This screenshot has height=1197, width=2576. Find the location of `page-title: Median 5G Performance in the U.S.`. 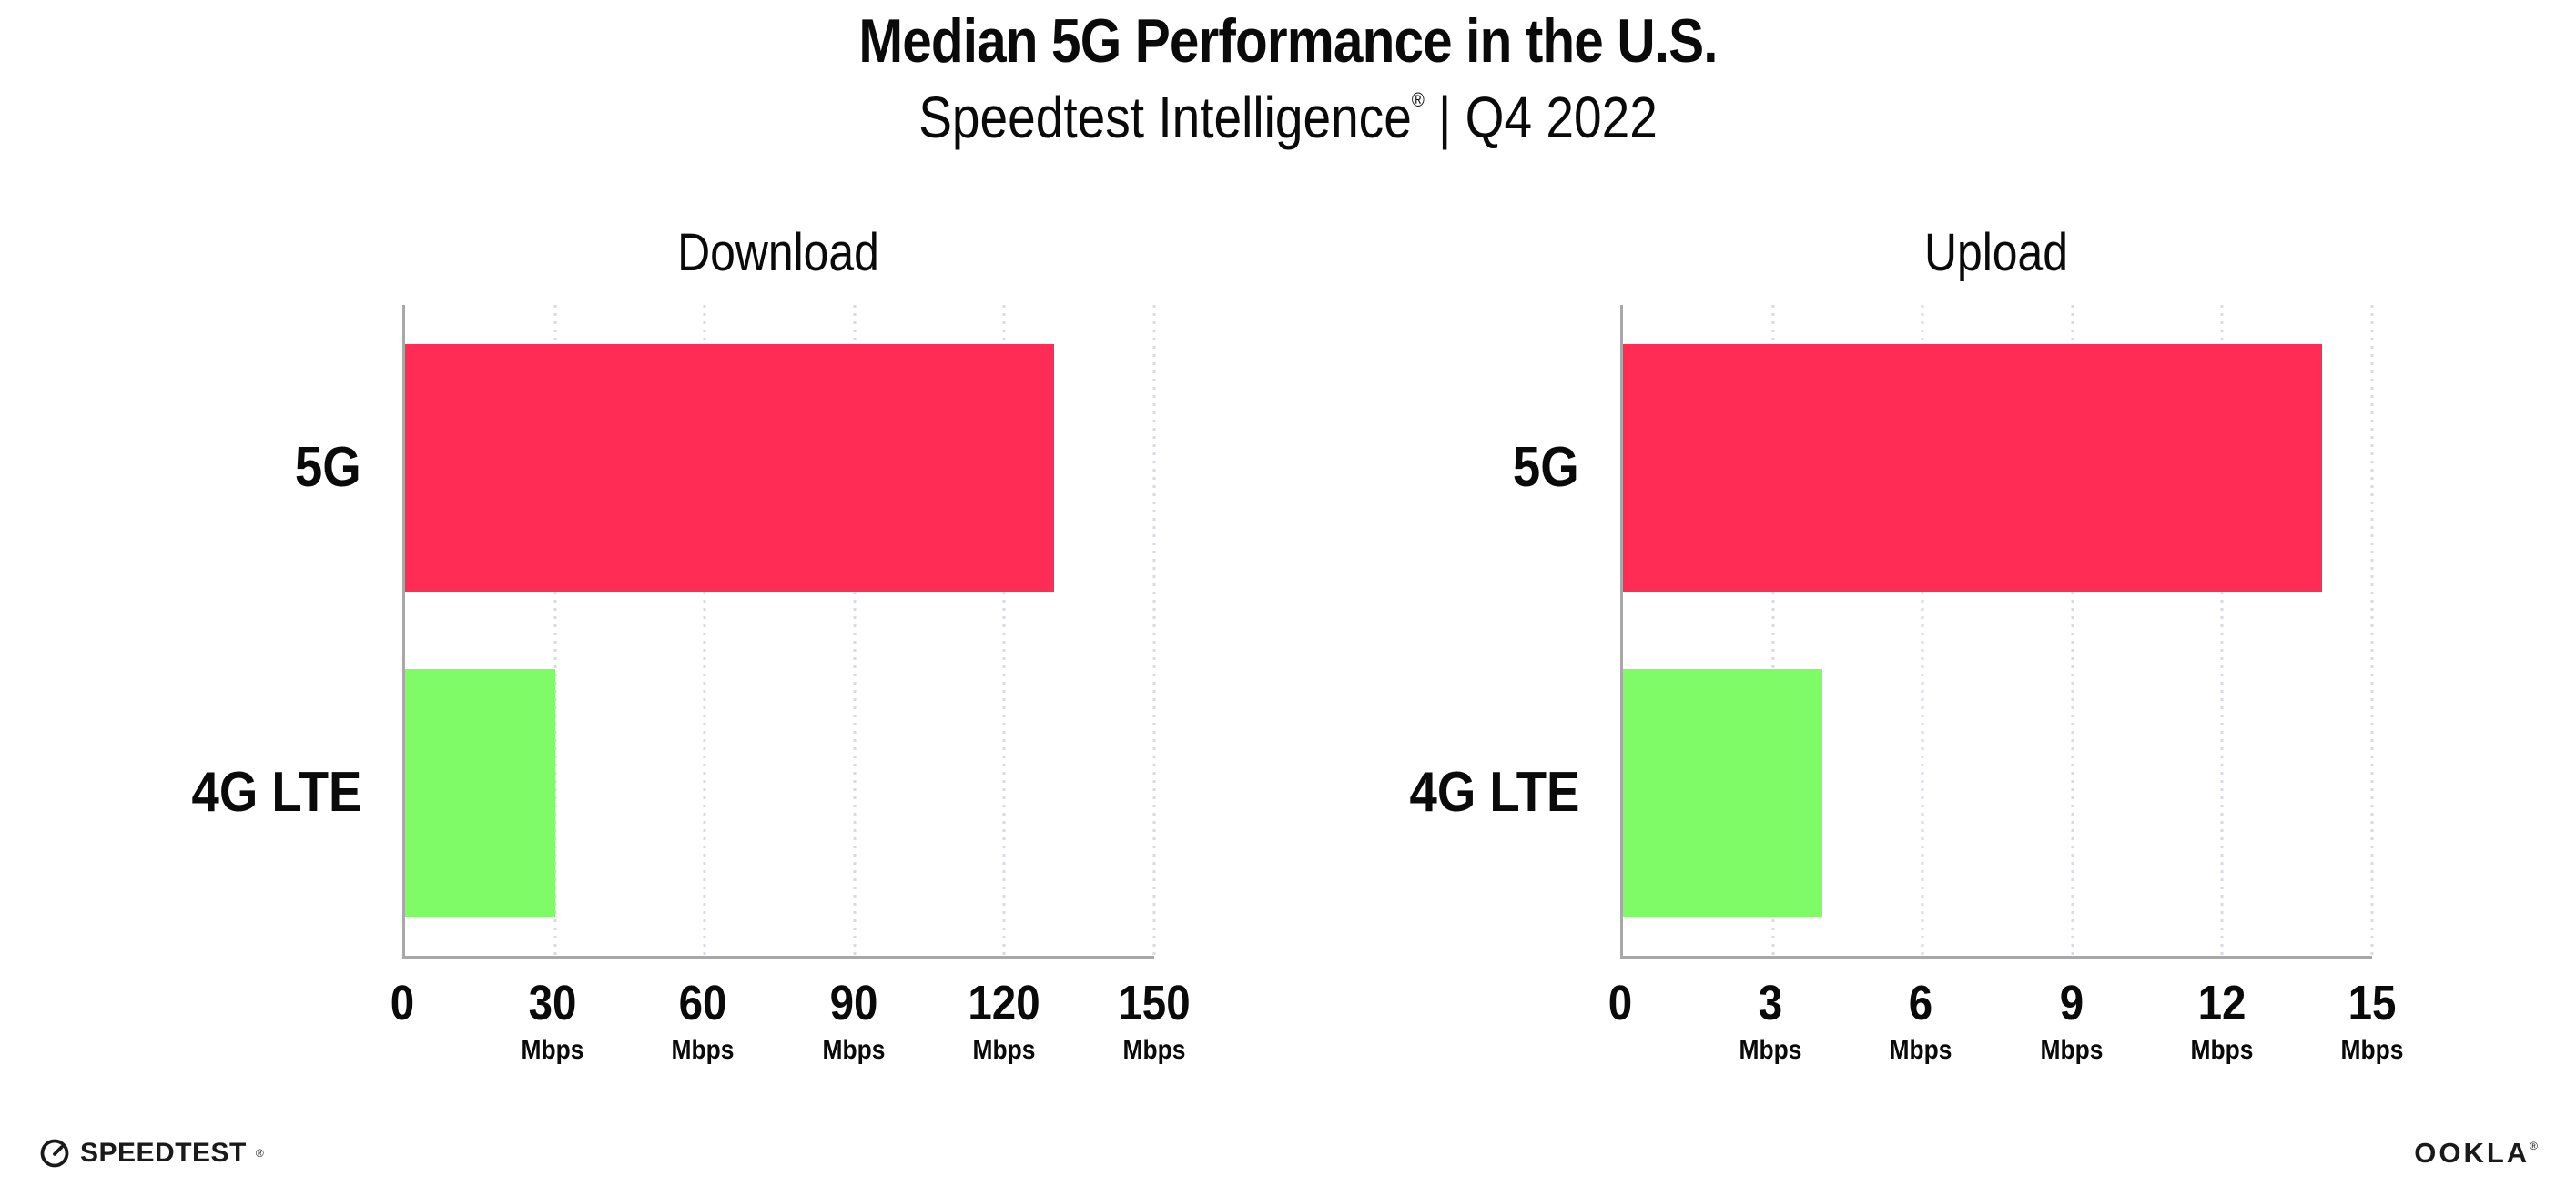

page-title: Median 5G Performance in the U.S. is located at coordinates (1288, 41).